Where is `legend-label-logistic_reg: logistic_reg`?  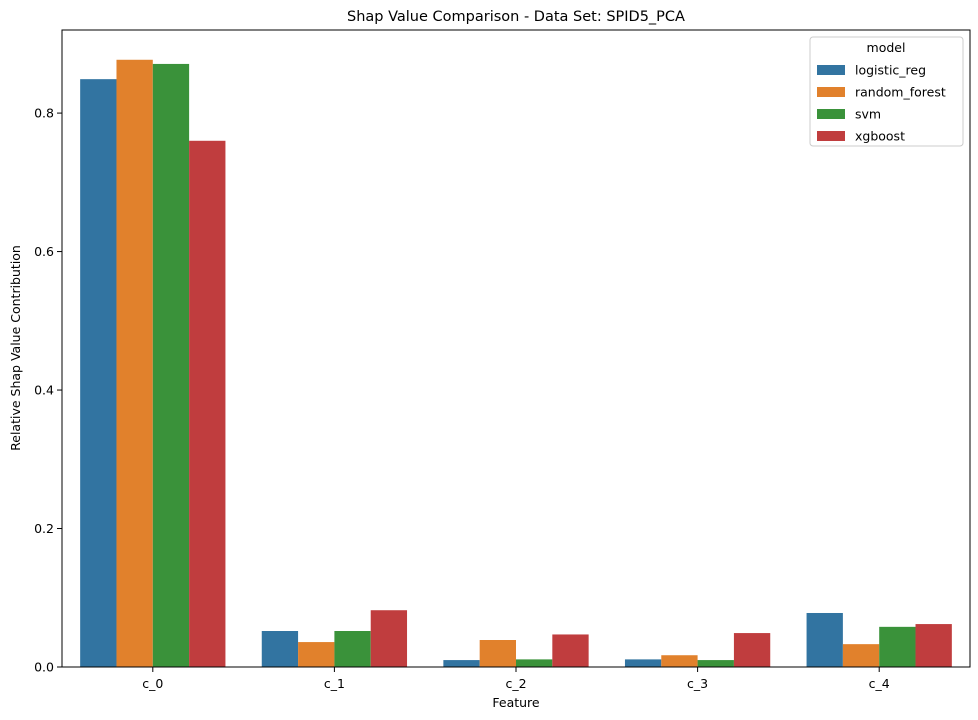
legend-label-logistic_reg: logistic_reg is located at coordinates (890, 70).